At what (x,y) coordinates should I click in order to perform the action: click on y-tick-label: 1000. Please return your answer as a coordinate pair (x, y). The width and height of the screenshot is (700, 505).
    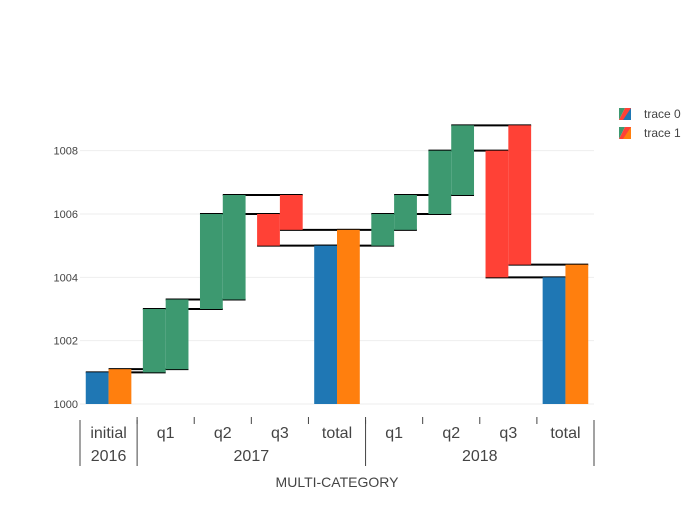
    Looking at the image, I should click on (66, 405).